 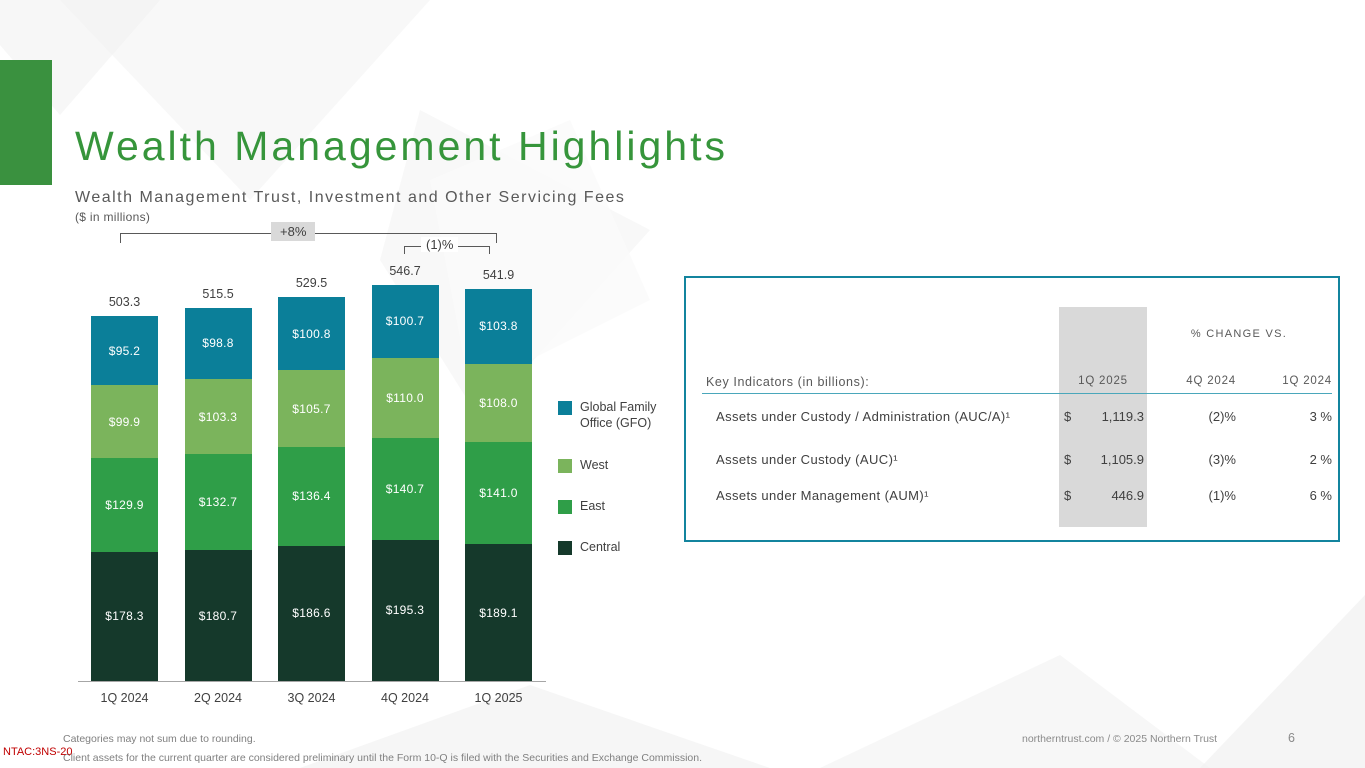 I want to click on bar-segment-central: $195.3, so click(x=405, y=610).